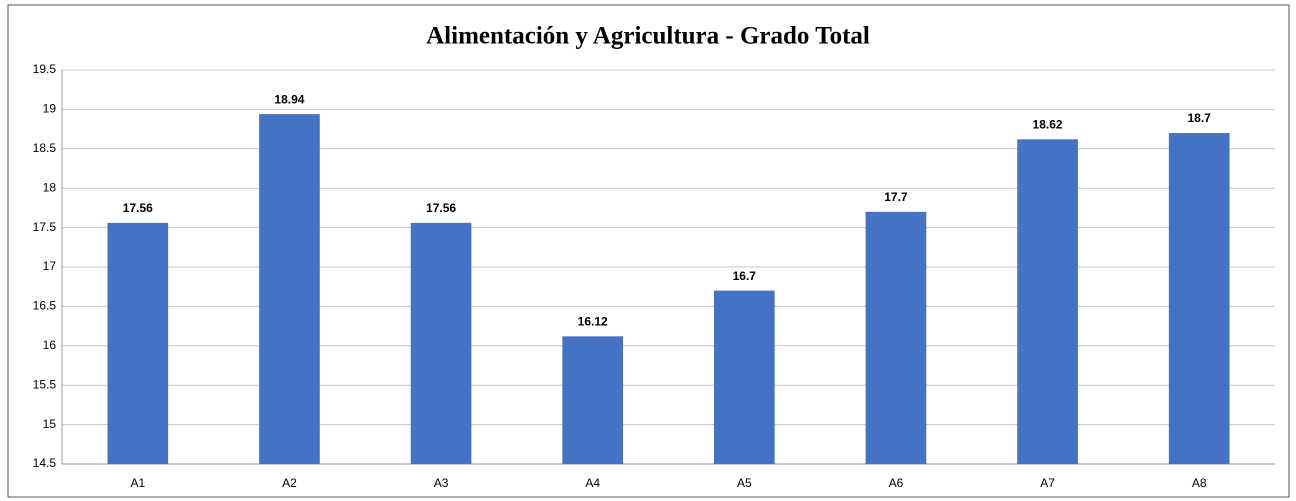  Describe the element at coordinates (1199, 483) in the screenshot. I see `x-tick-label: A8` at that location.